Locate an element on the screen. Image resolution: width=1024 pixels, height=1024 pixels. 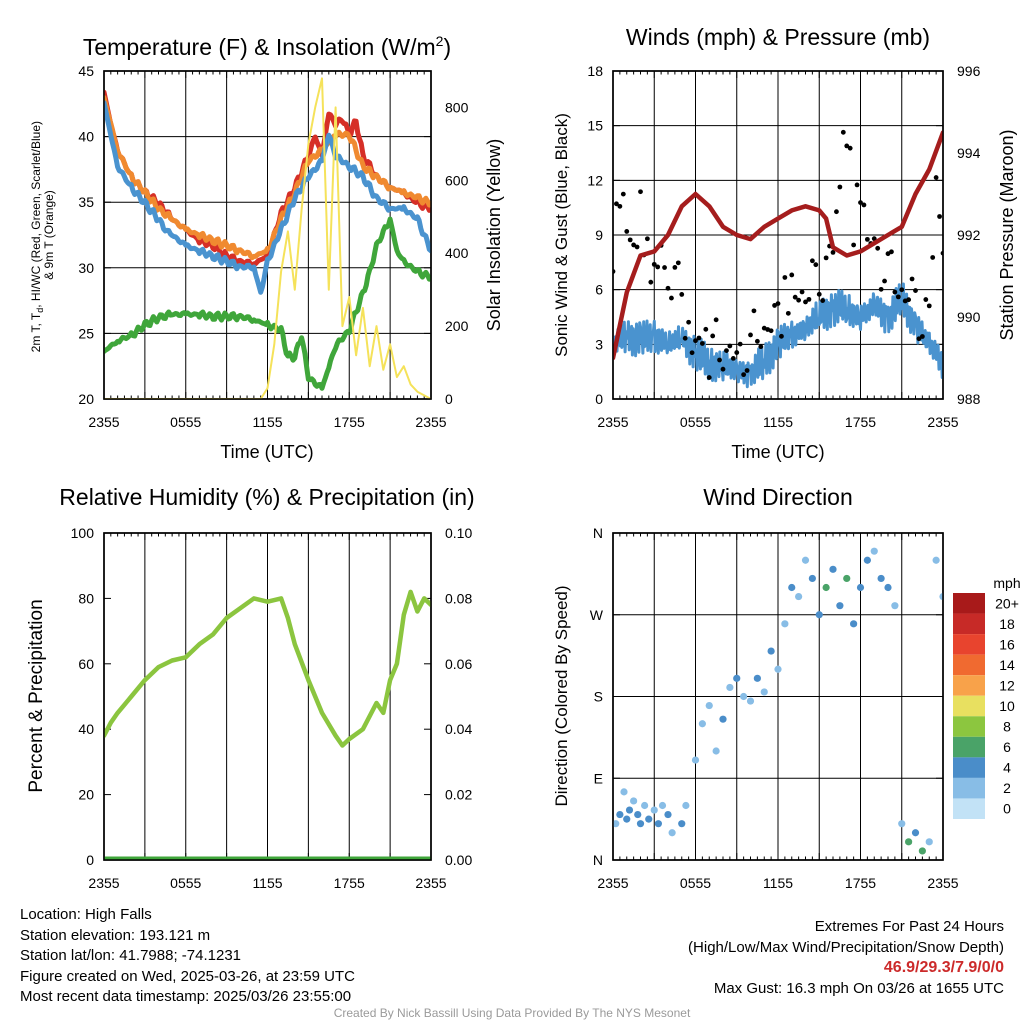
y2-tick-label: 992 is located at coordinates (969, 235).